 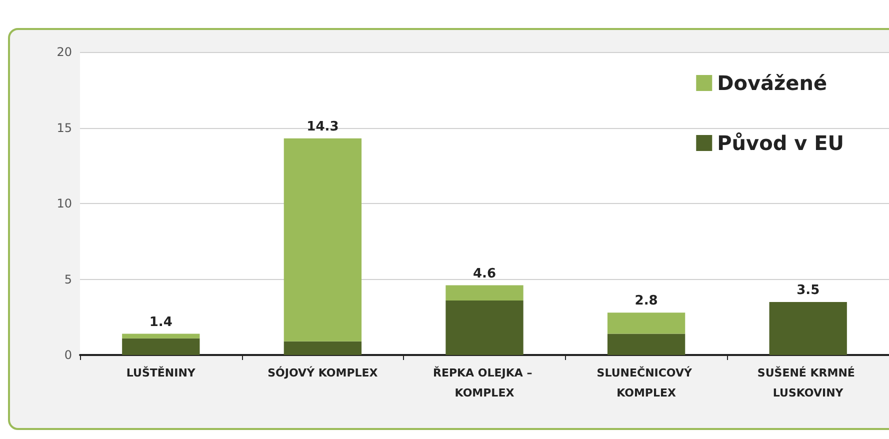 I want to click on x-tick-label: SLUNEČNICOVÝ KOMPLEX, so click(x=646, y=383).